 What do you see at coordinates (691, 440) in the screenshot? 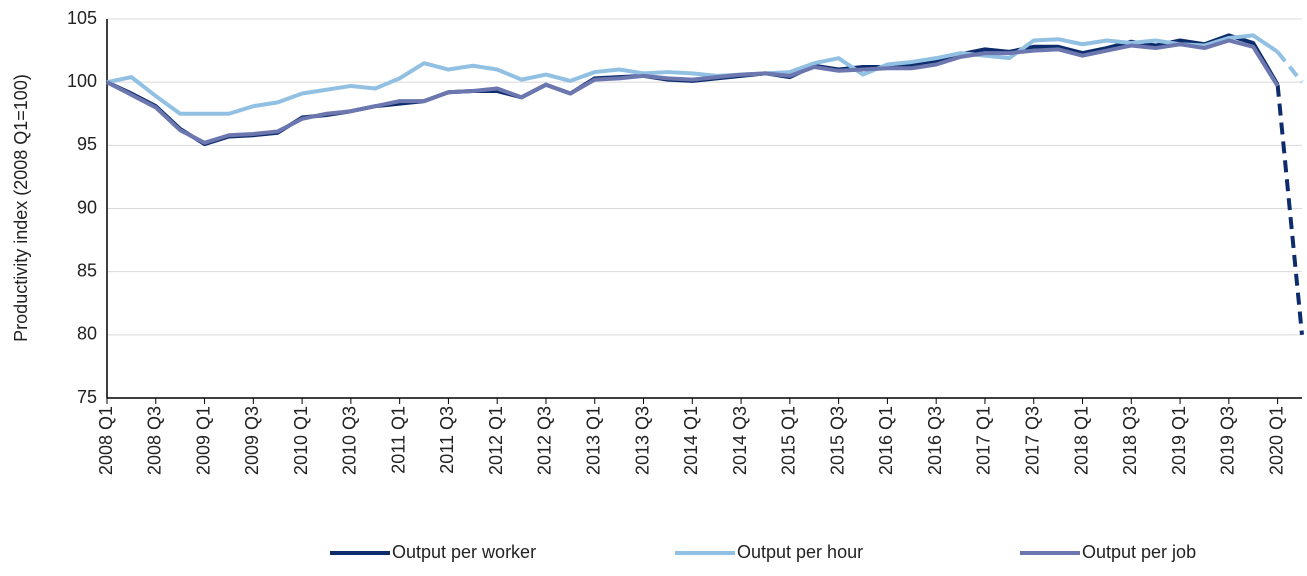
I see `x-tick-label: 2014 Q1` at bounding box center [691, 440].